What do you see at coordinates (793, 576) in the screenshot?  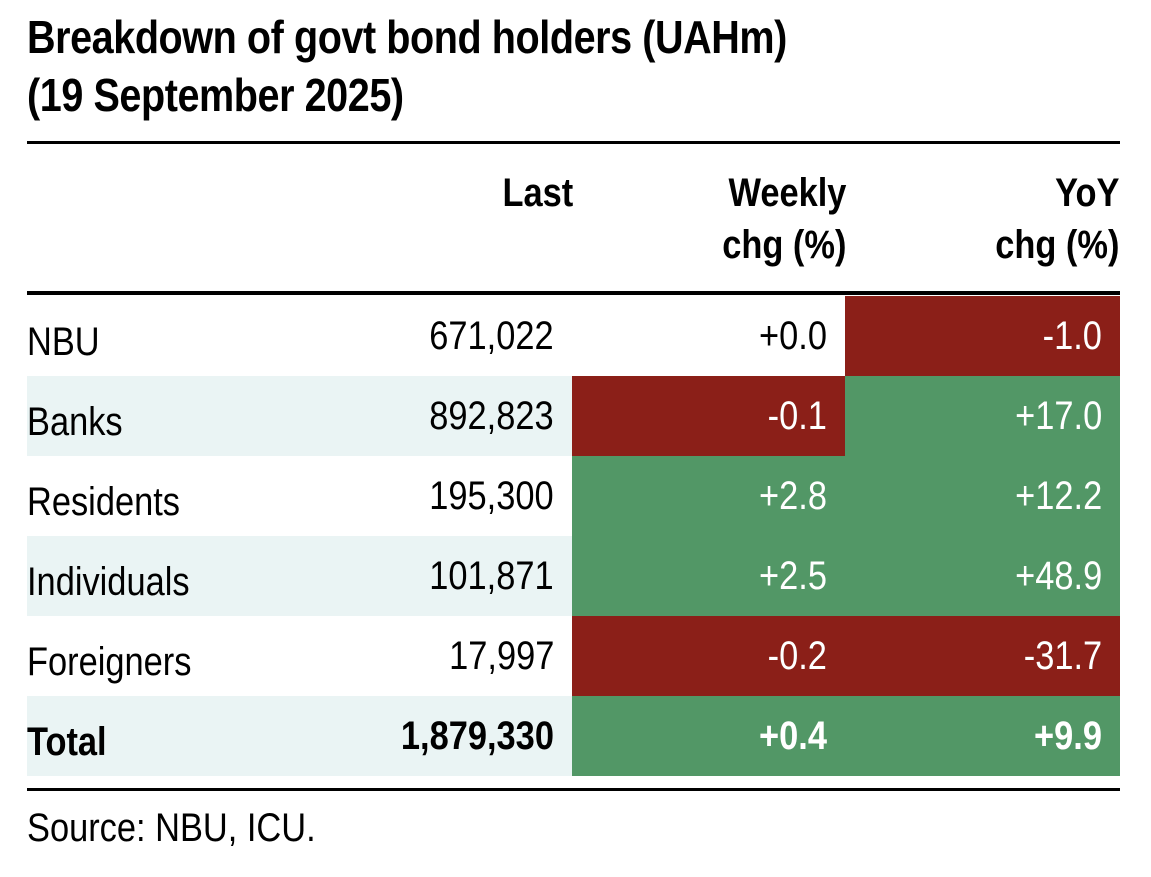 I see `weekly-change-cell-value: +2.5` at bounding box center [793, 576].